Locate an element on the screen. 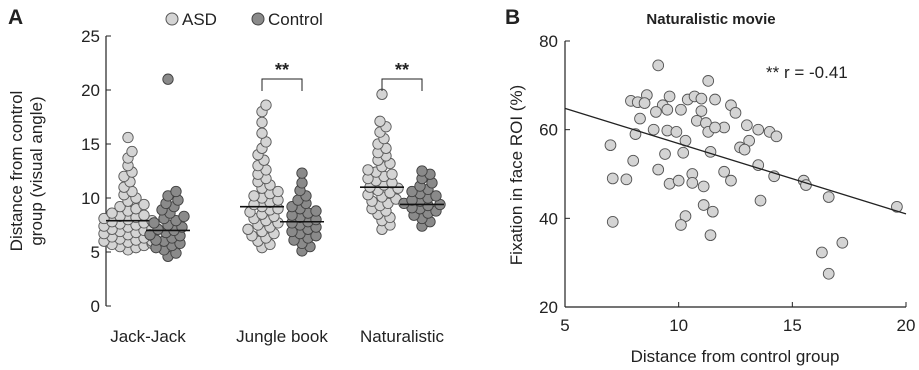 The height and width of the screenshot is (370, 919). panel-b-y-tick-label: 20 is located at coordinates (548, 307).